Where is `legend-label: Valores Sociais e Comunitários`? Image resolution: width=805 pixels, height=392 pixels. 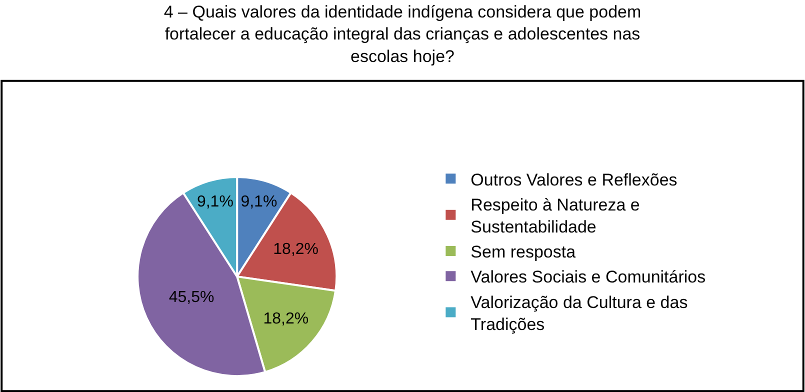
legend-label: Valores Sociais e Comunitários is located at coordinates (588, 277).